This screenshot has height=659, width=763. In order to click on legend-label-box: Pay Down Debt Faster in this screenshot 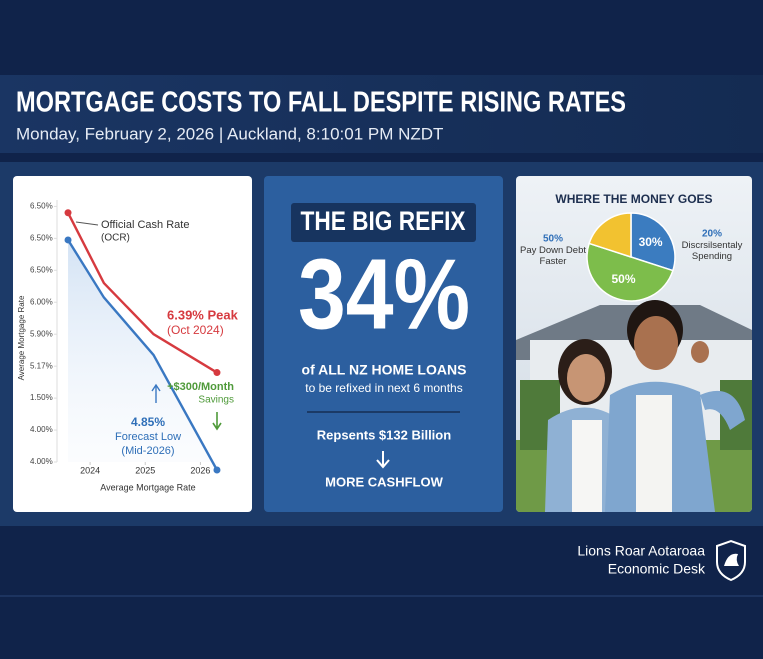, I will do `click(552, 256)`.